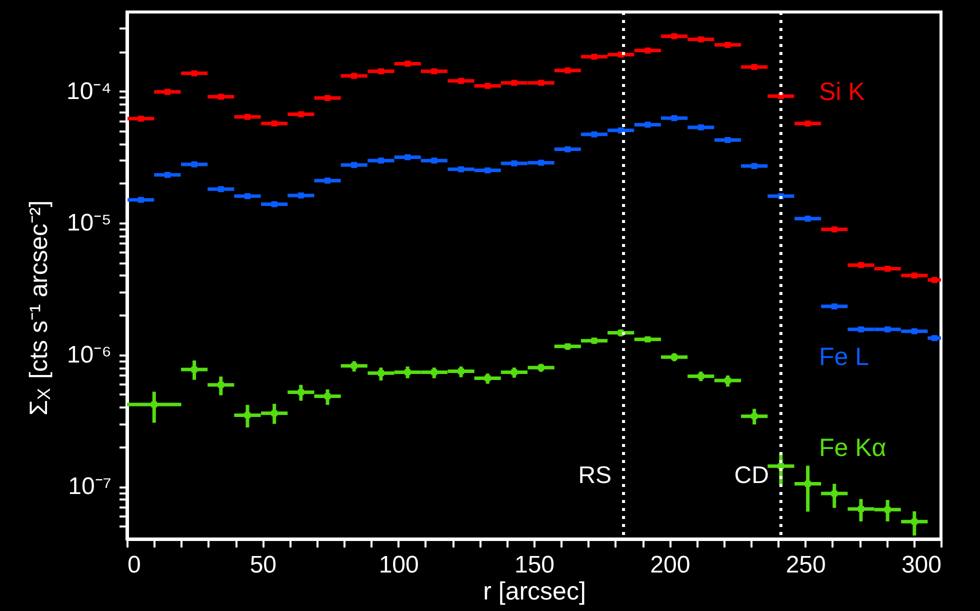 The height and width of the screenshot is (611, 980). What do you see at coordinates (842, 92) in the screenshot?
I see `series-label: Si K` at bounding box center [842, 92].